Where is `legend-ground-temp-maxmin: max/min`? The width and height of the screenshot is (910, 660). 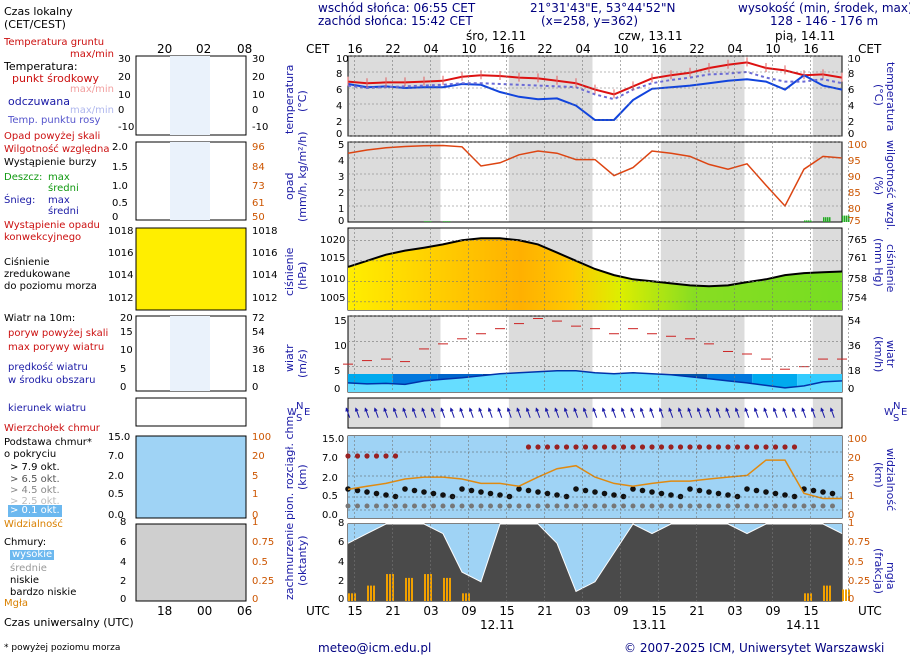
legend-ground-temp-maxmin: max/min is located at coordinates (92, 54).